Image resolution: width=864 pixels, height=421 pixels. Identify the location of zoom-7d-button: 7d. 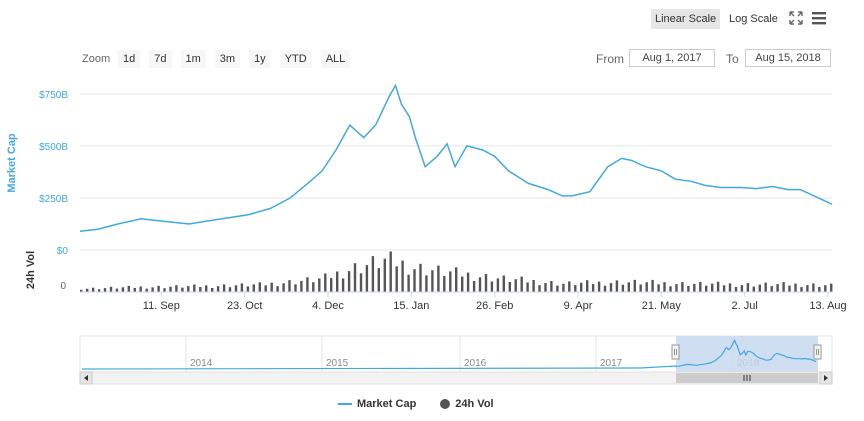
(160, 59).